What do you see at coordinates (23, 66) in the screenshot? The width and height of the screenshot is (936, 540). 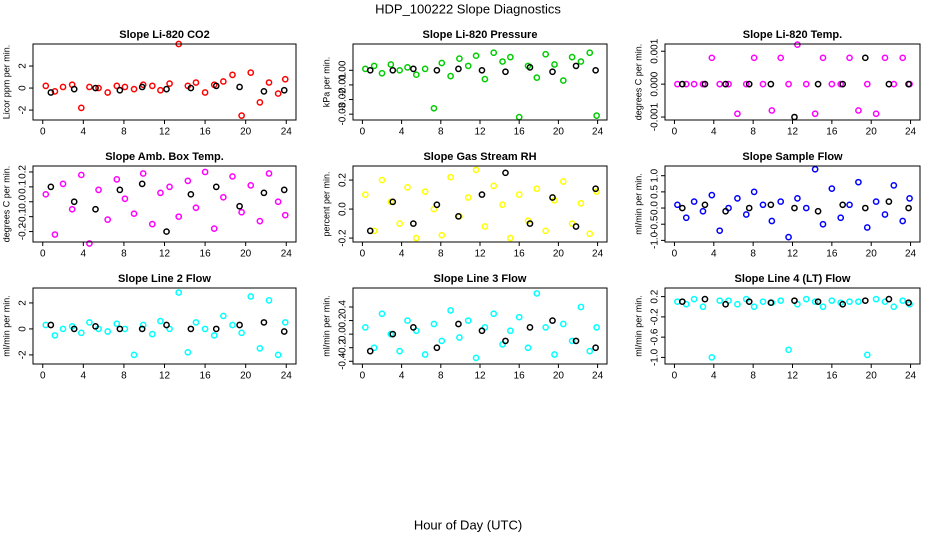 I see `y-tick-label: 2` at bounding box center [23, 66].